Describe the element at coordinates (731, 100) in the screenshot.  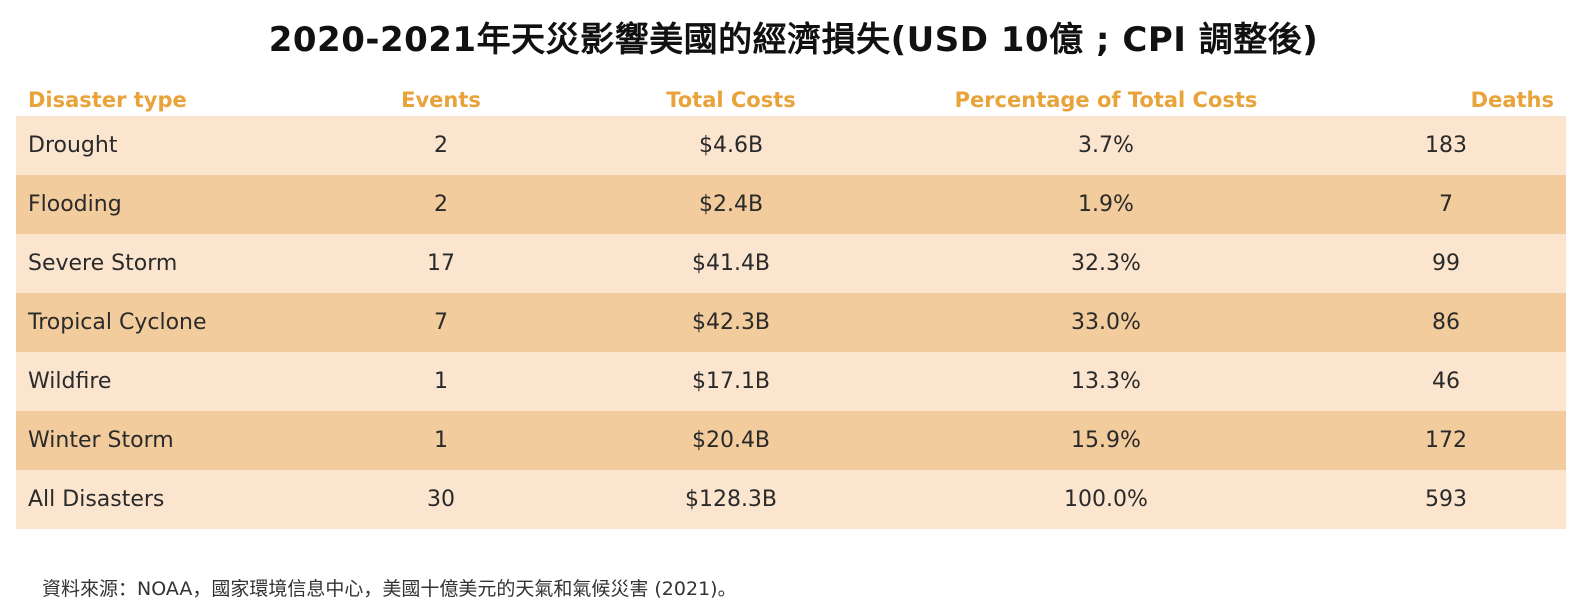
I see `column-header-total-costs: Total Costs` at that location.